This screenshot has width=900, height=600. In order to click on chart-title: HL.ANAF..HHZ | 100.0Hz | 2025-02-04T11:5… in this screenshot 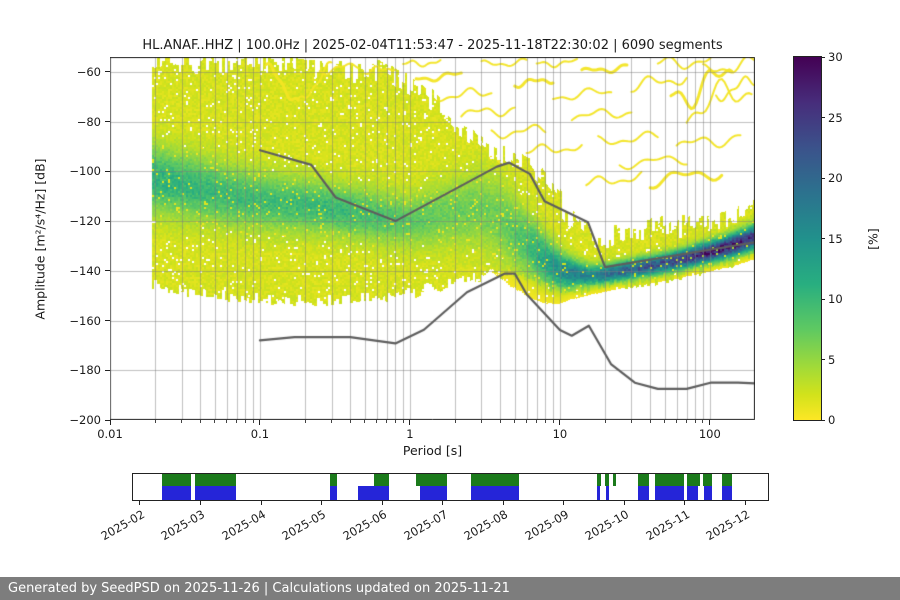, I will do `click(432, 45)`.